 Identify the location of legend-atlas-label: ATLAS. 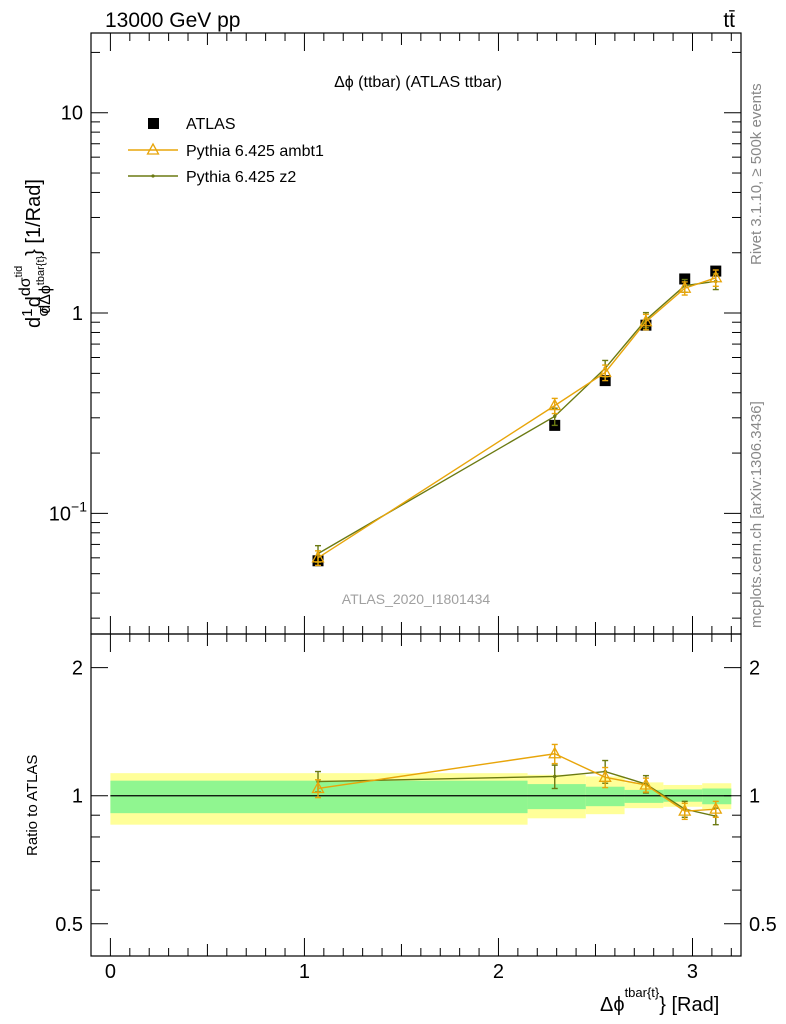
(211, 124).